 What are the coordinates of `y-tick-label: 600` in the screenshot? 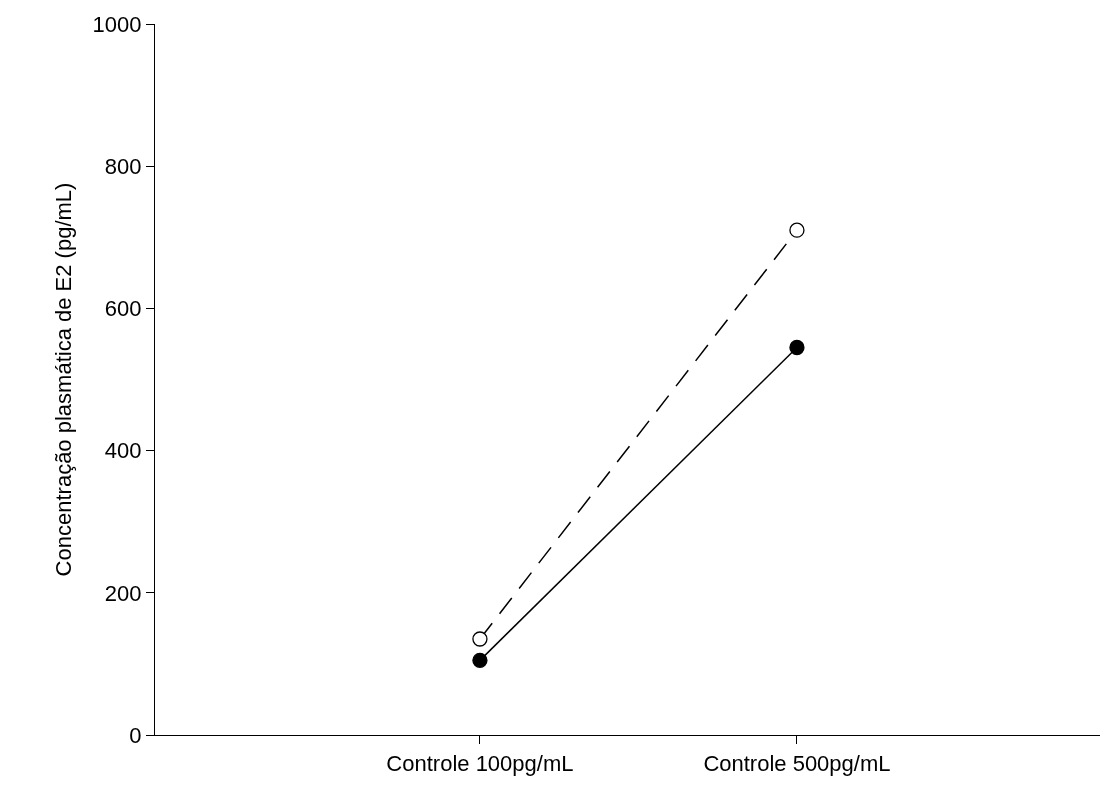 It's located at (123, 309).